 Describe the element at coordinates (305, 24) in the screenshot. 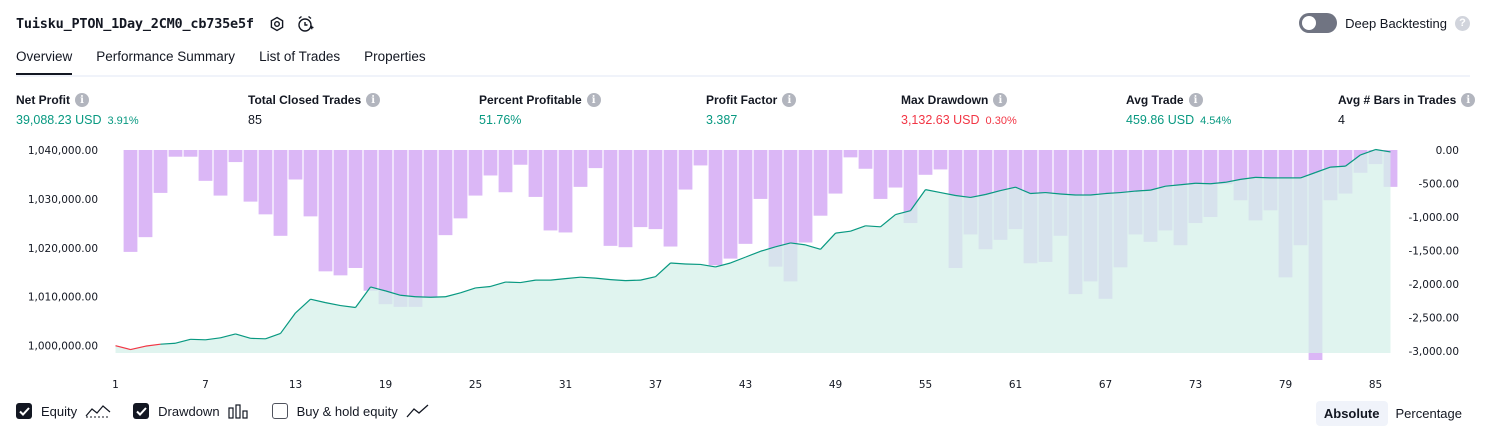

I see `add-alert-icon` at that location.